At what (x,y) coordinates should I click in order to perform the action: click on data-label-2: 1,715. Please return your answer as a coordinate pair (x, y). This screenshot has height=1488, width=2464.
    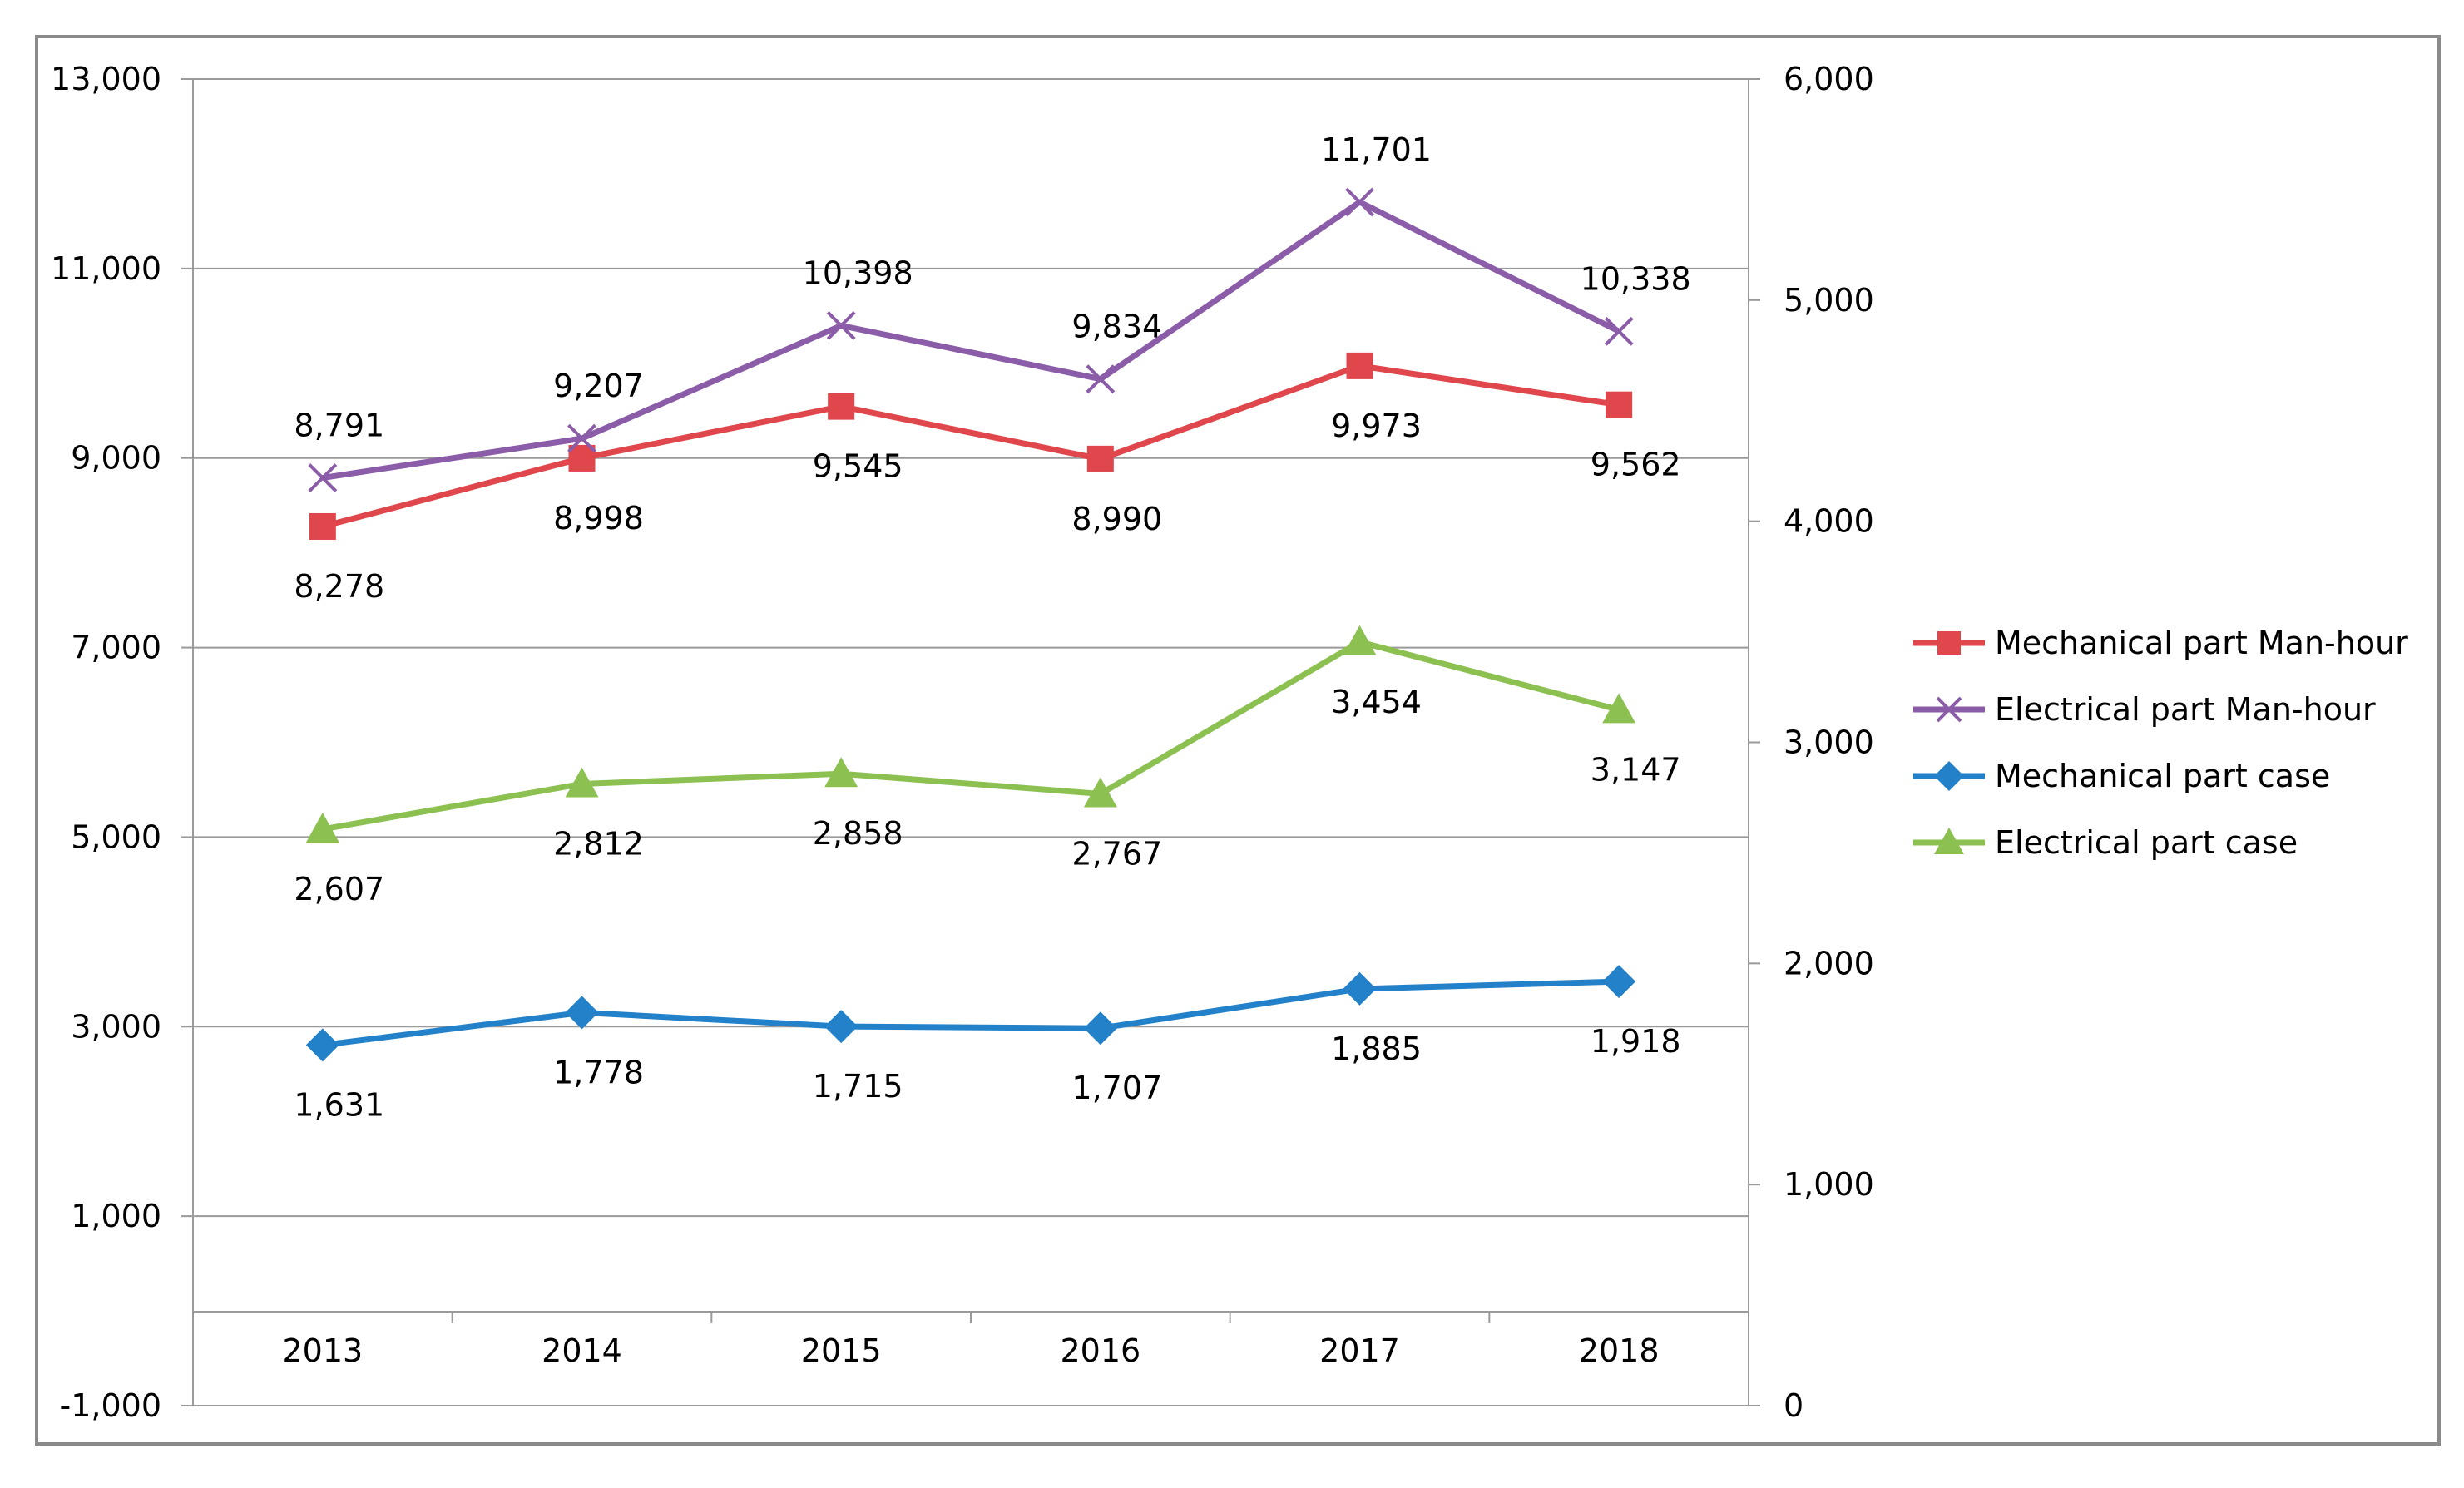
    Looking at the image, I should click on (858, 1086).